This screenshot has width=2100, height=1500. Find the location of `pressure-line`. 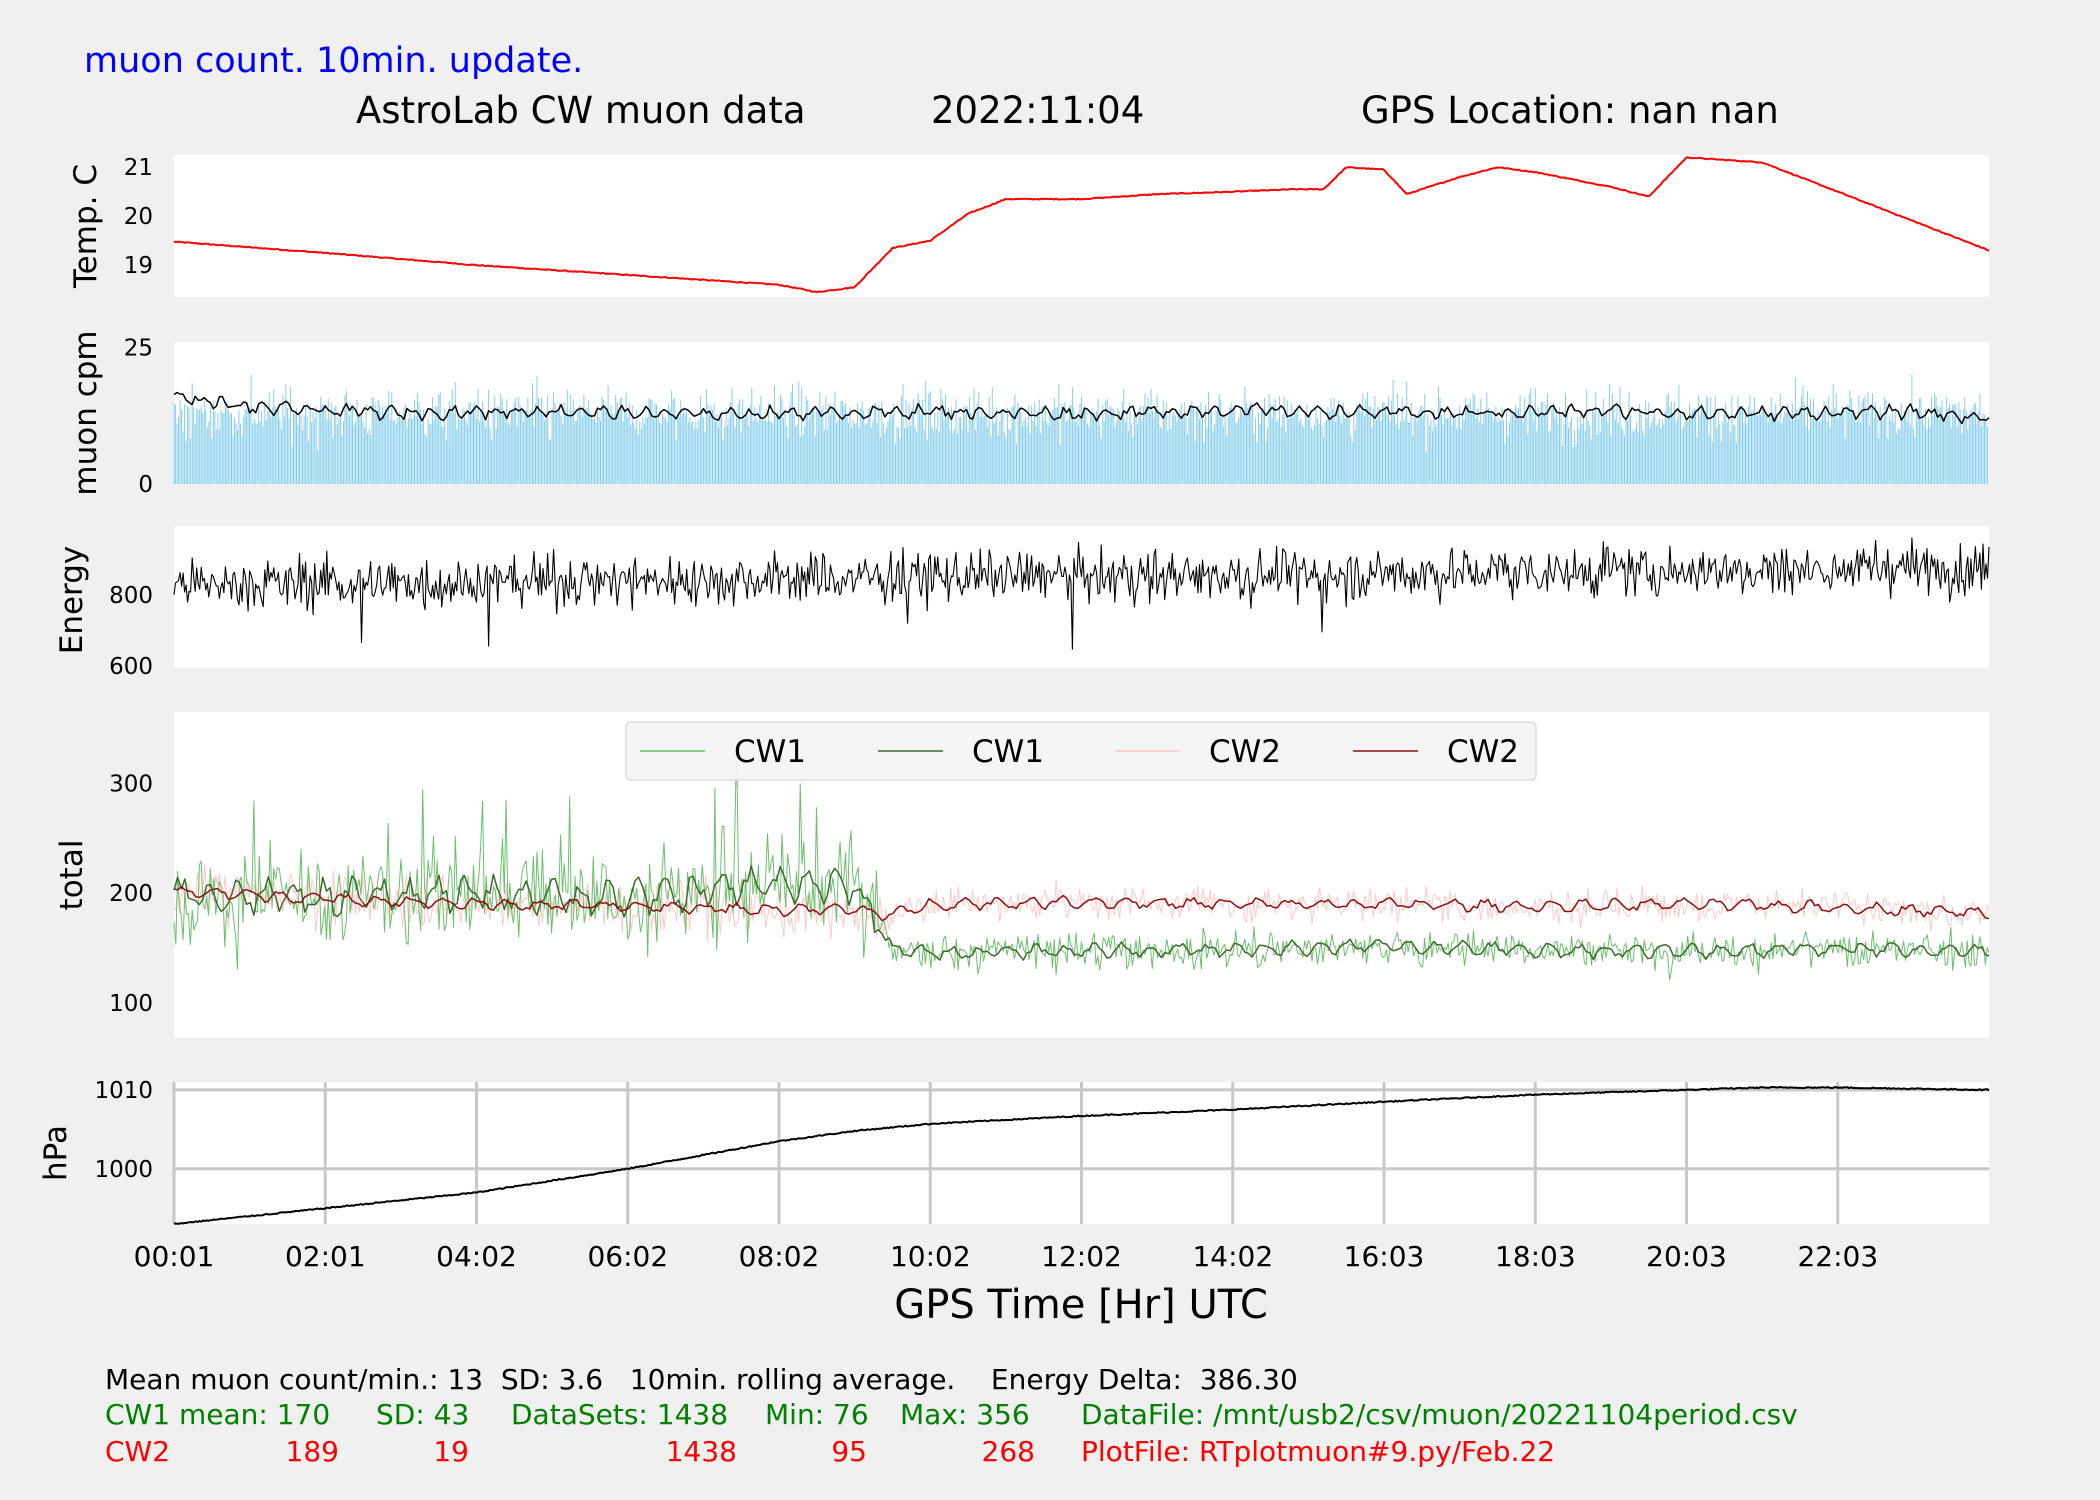

pressure-line is located at coordinates (1081, 1155).